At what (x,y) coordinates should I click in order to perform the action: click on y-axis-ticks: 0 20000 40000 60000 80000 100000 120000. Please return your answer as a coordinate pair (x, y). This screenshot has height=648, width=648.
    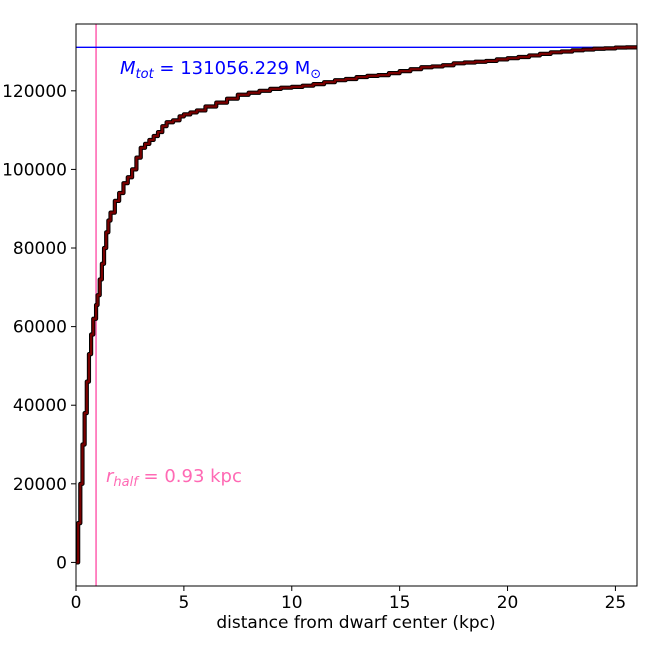
    Looking at the image, I should click on (39, 327).